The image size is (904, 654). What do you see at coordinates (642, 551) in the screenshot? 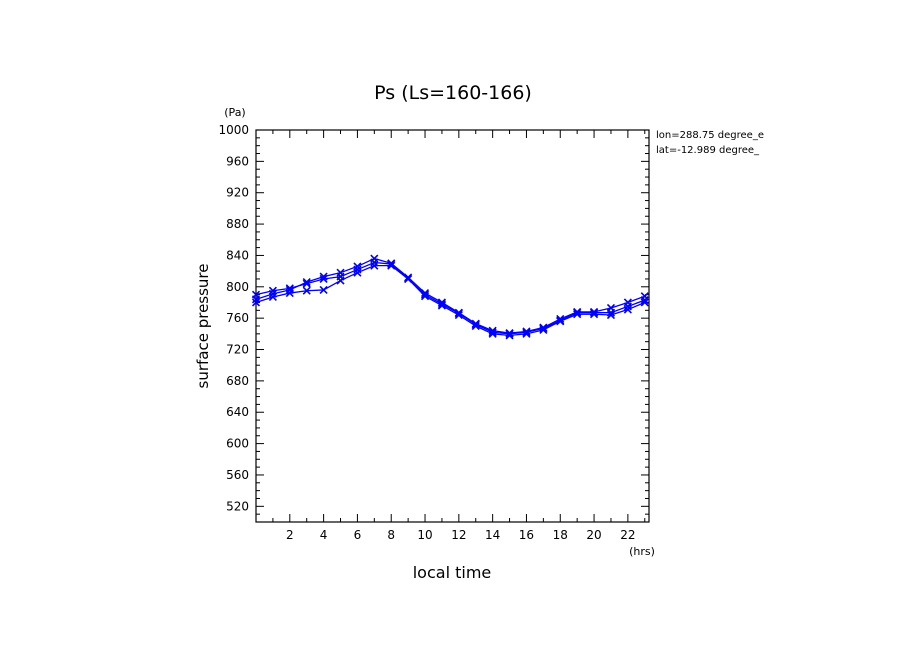
I see `x-unit-label: (hrs)` at bounding box center [642, 551].